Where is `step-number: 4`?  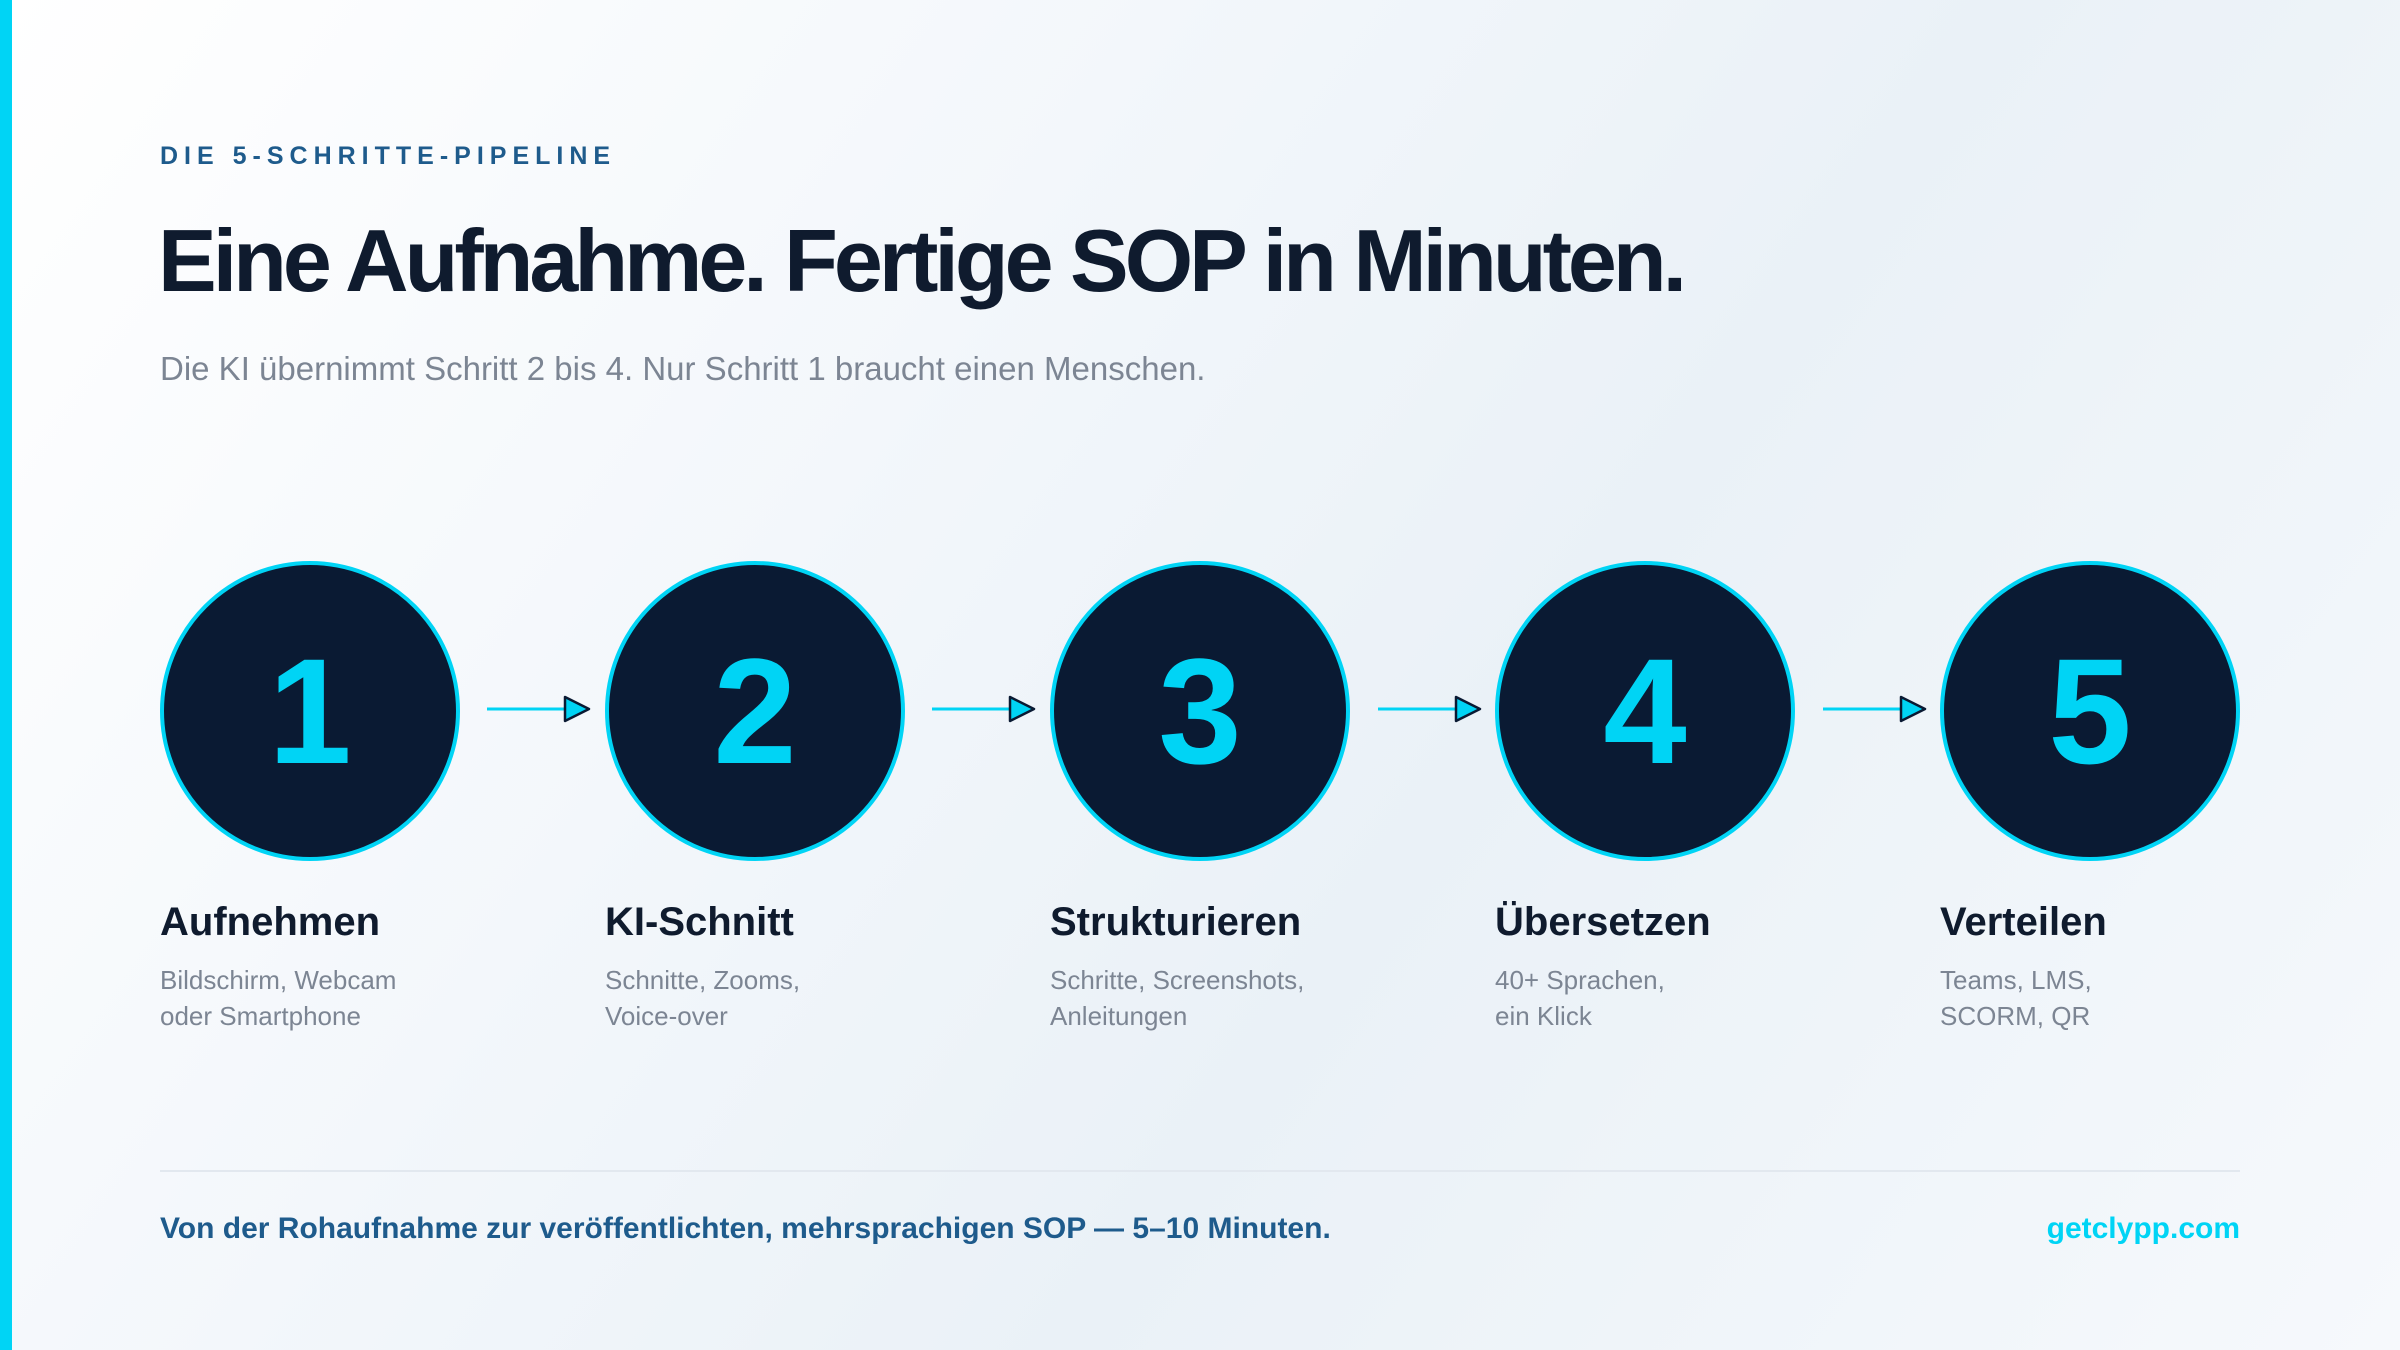 step-number: 4 is located at coordinates (1645, 711).